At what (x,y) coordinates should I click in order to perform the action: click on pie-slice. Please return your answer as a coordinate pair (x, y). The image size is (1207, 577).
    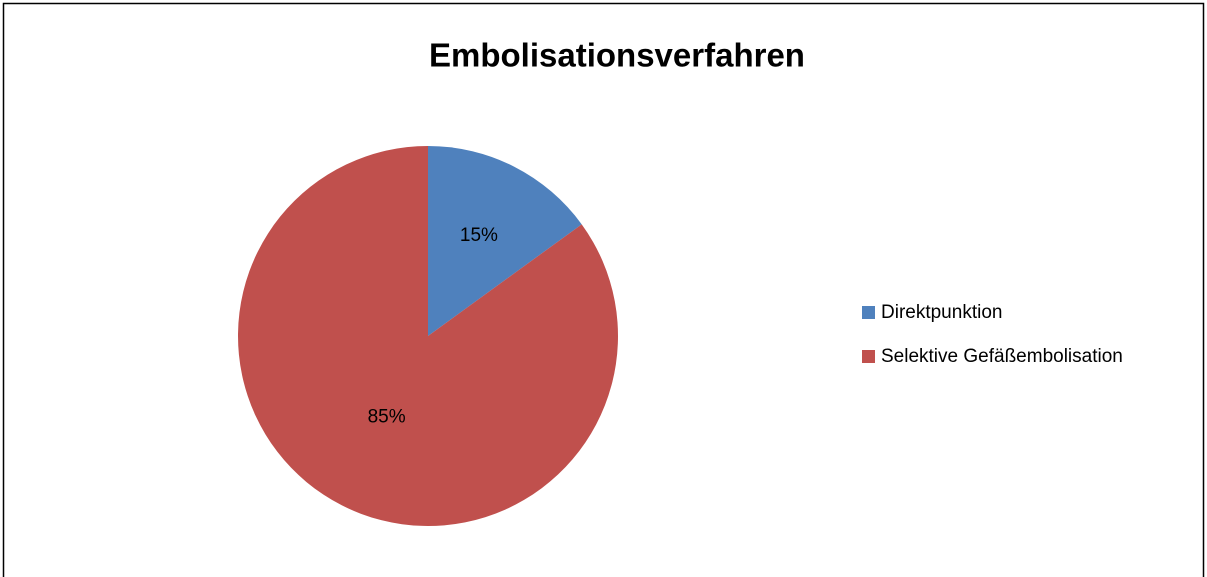
    Looking at the image, I should click on (505, 241).